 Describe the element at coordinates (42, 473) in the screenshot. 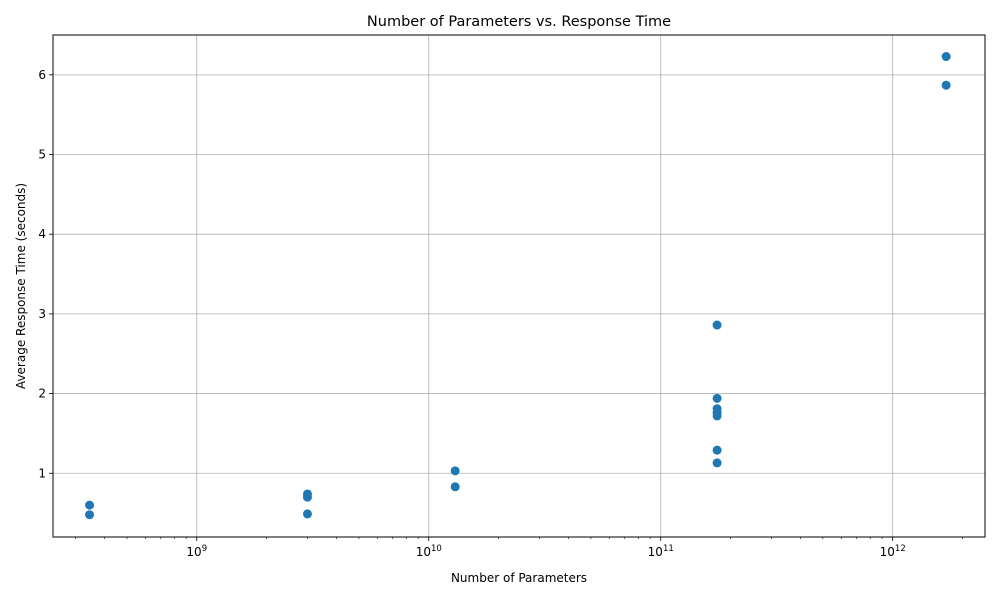

I see `y-tick-label: 1` at that location.